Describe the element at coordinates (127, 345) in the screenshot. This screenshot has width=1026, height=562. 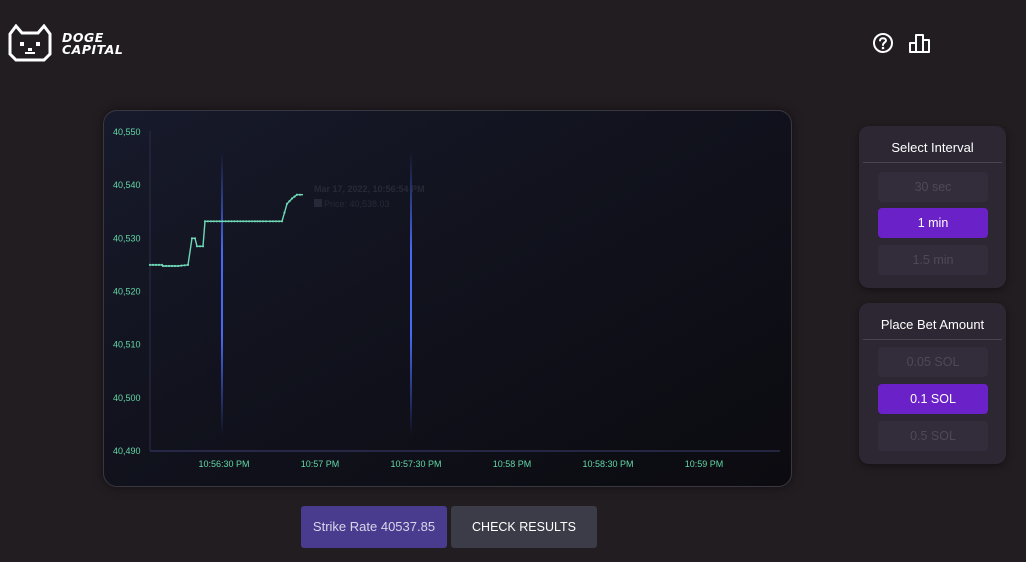
I see `y-tick-label: 40,510` at that location.